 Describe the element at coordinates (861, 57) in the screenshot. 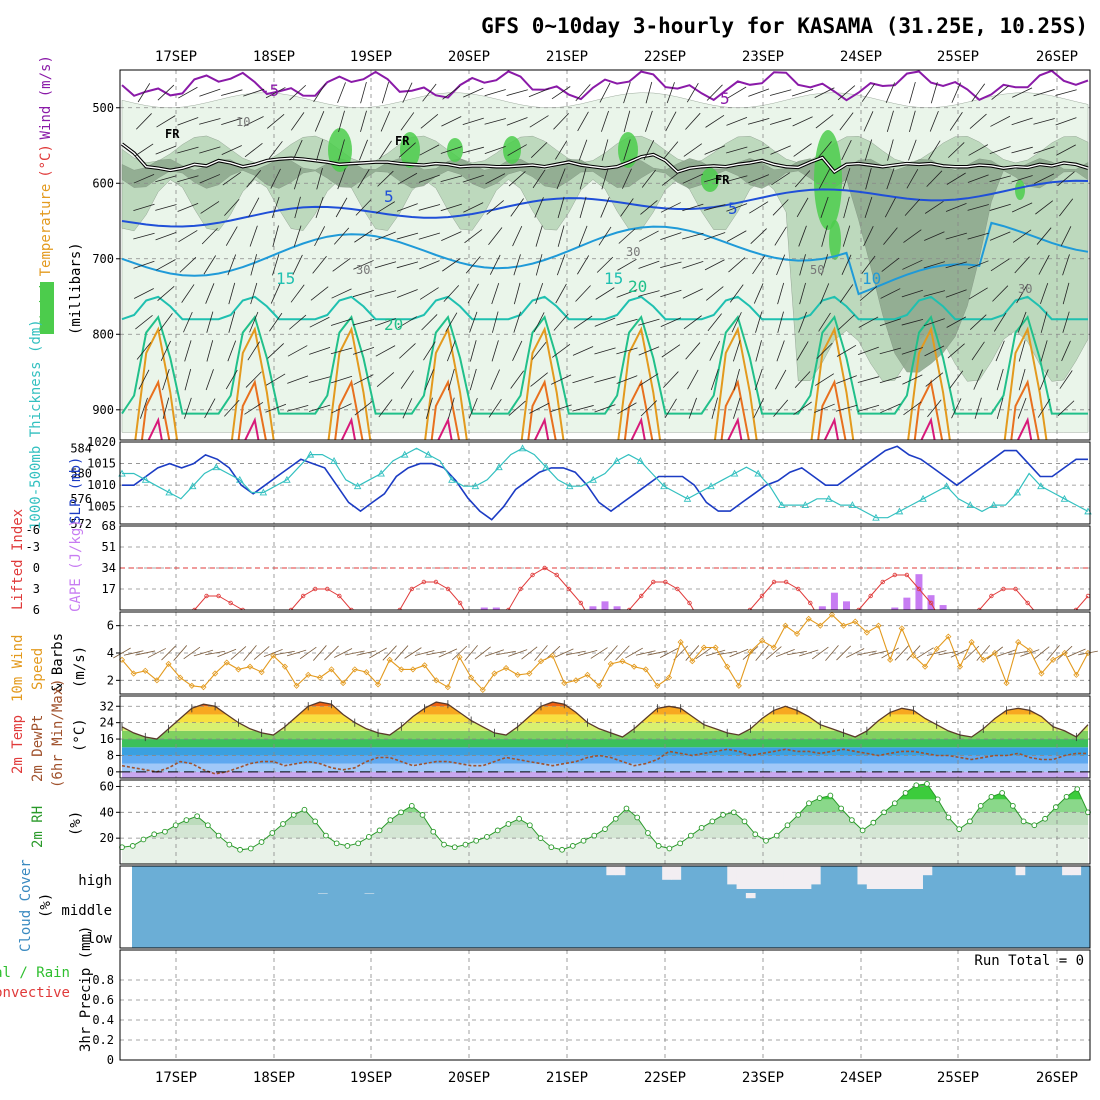

I see `top-date-label: 24SEP` at that location.